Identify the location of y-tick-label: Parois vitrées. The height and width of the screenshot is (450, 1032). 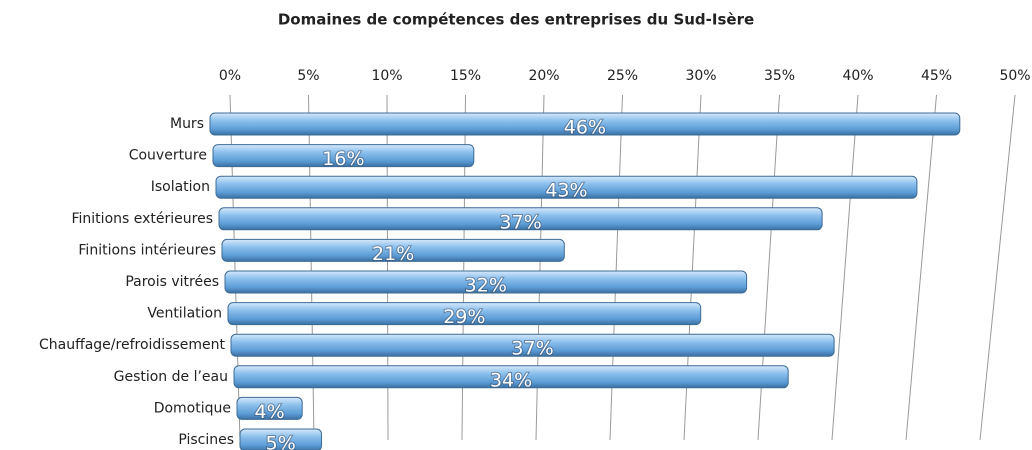
(172, 282).